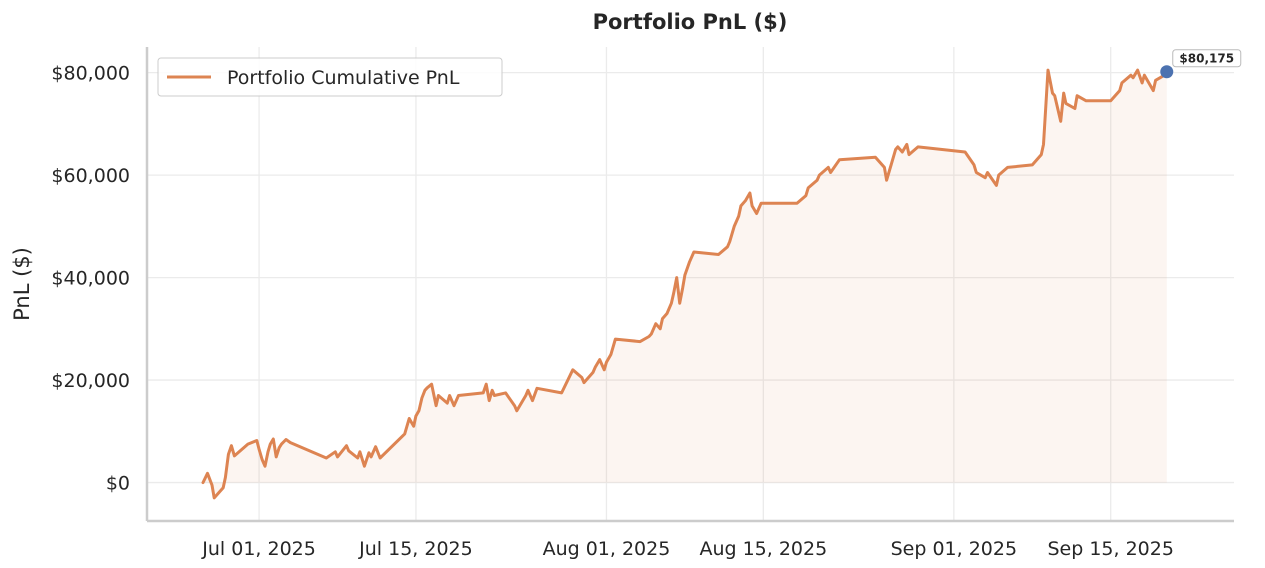 The width and height of the screenshot is (1265, 568). What do you see at coordinates (90, 74) in the screenshot?
I see `y-tick-label: $80,000` at bounding box center [90, 74].